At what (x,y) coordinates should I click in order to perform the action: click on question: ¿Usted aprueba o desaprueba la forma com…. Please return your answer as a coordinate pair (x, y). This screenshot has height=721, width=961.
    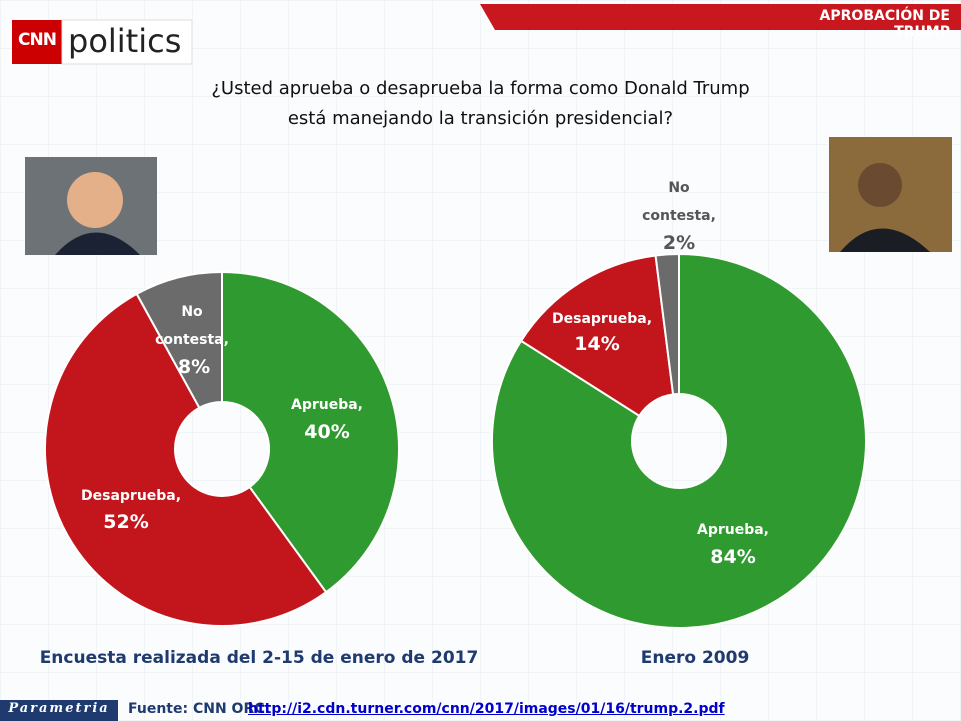
    Looking at the image, I should click on (480, 88).